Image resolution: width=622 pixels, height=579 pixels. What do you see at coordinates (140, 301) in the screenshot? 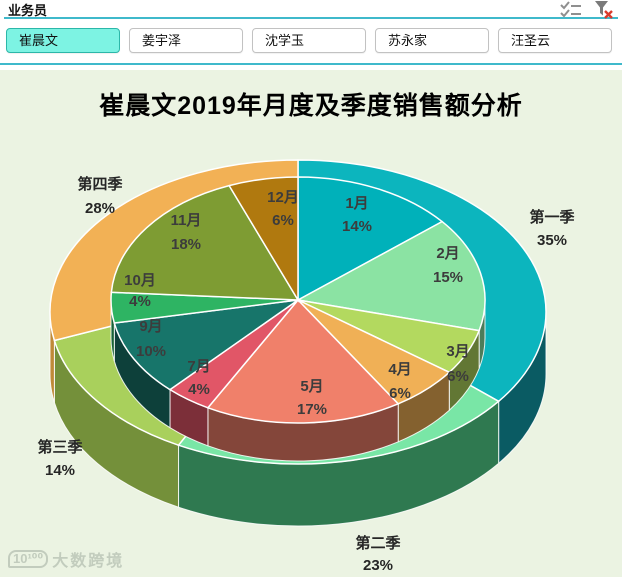
I see `month-value-8: 4%` at bounding box center [140, 301].